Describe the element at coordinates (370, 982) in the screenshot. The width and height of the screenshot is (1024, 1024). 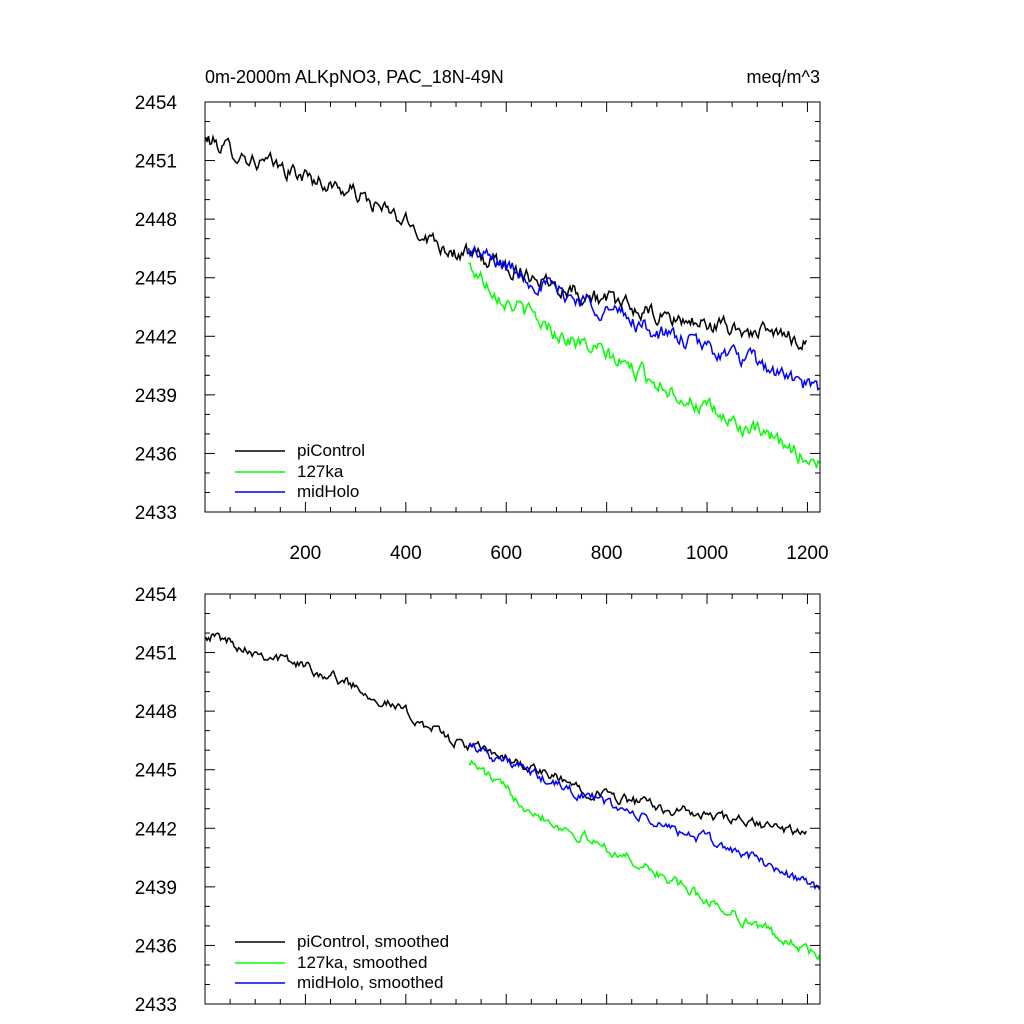
I see `legend-label-midholo-smoothed: midHolo, smoothed` at that location.